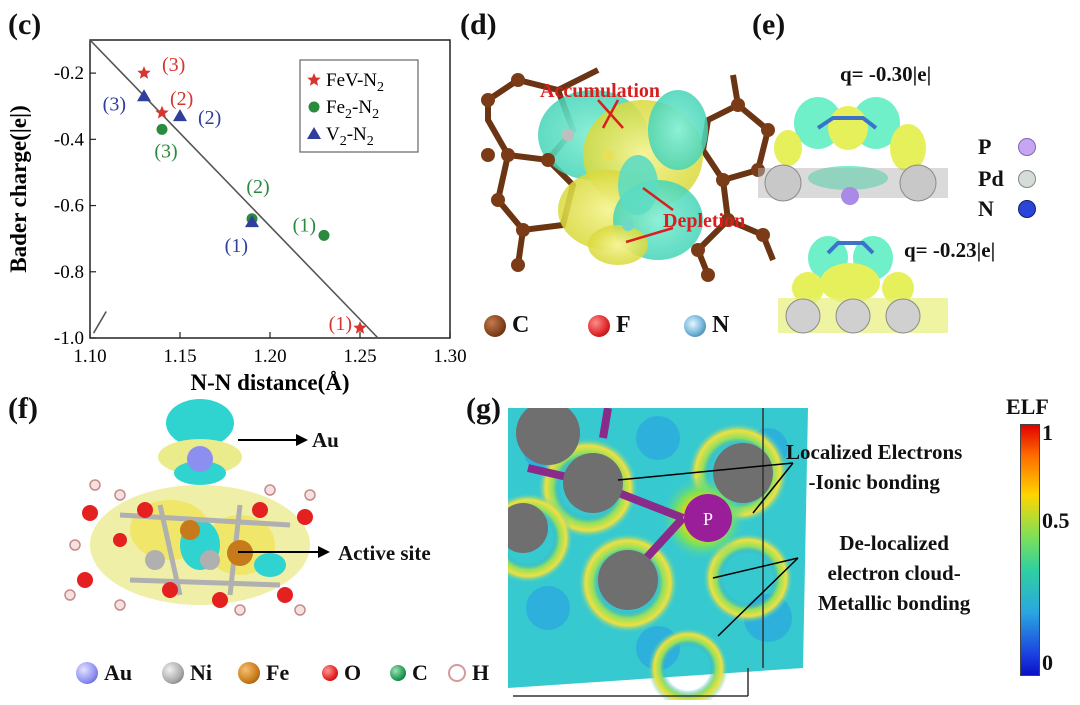 The image size is (1080, 705). Describe the element at coordinates (658, 554) in the screenshot. I see `elf-map-image: P` at that location.